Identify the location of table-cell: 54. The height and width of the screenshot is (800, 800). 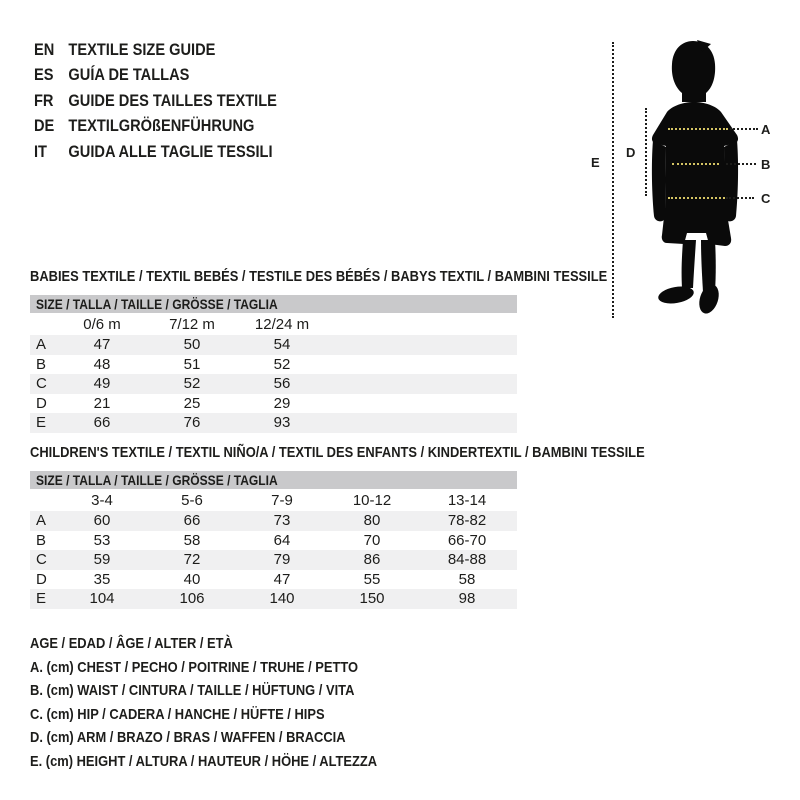
(282, 345).